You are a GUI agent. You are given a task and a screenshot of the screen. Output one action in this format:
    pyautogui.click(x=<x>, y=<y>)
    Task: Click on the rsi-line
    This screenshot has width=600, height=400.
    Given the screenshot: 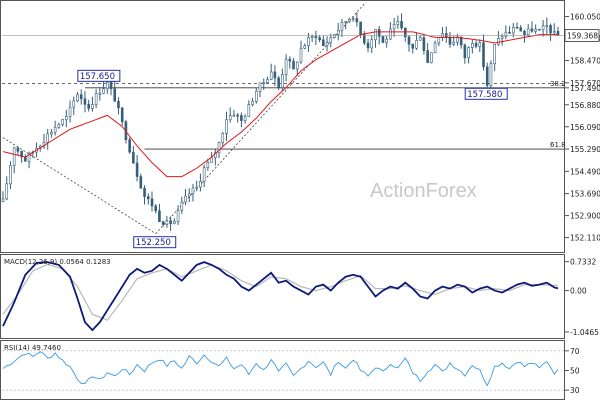 What is the action you would take?
    pyautogui.click(x=280, y=369)
    